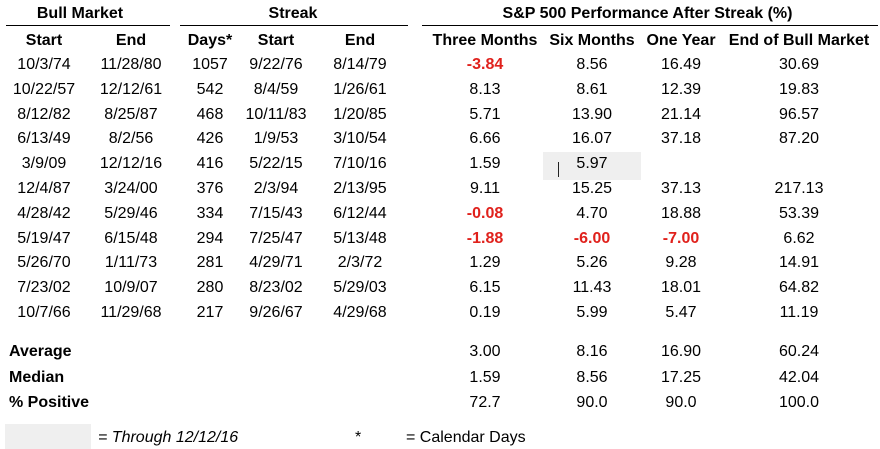 The height and width of the screenshot is (449, 880). I want to click on cell-streak-start: 7/15/43, so click(276, 213).